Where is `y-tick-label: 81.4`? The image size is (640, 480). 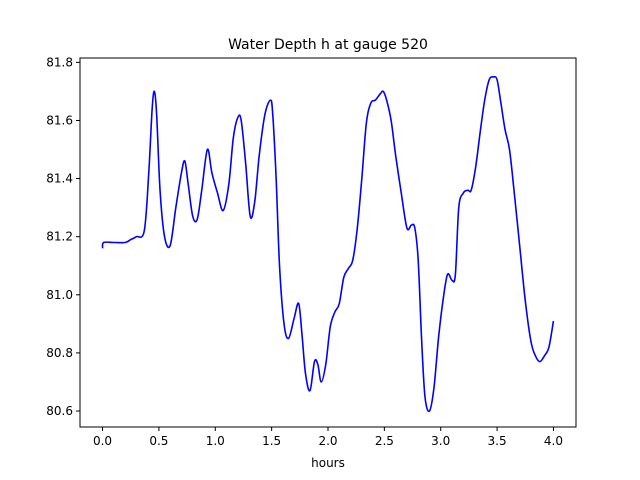
y-tick-label: 81.4 is located at coordinates (59, 179).